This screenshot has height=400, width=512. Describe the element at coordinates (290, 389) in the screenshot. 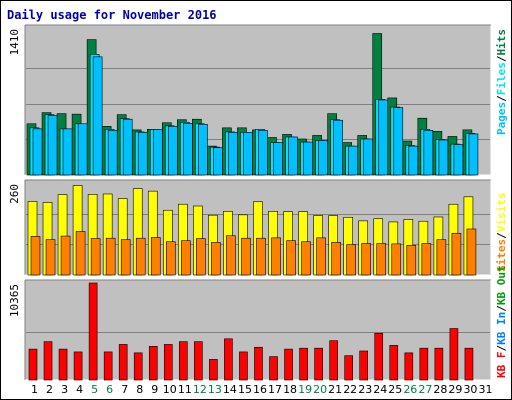

I see `x-tick-label: 18` at that location.